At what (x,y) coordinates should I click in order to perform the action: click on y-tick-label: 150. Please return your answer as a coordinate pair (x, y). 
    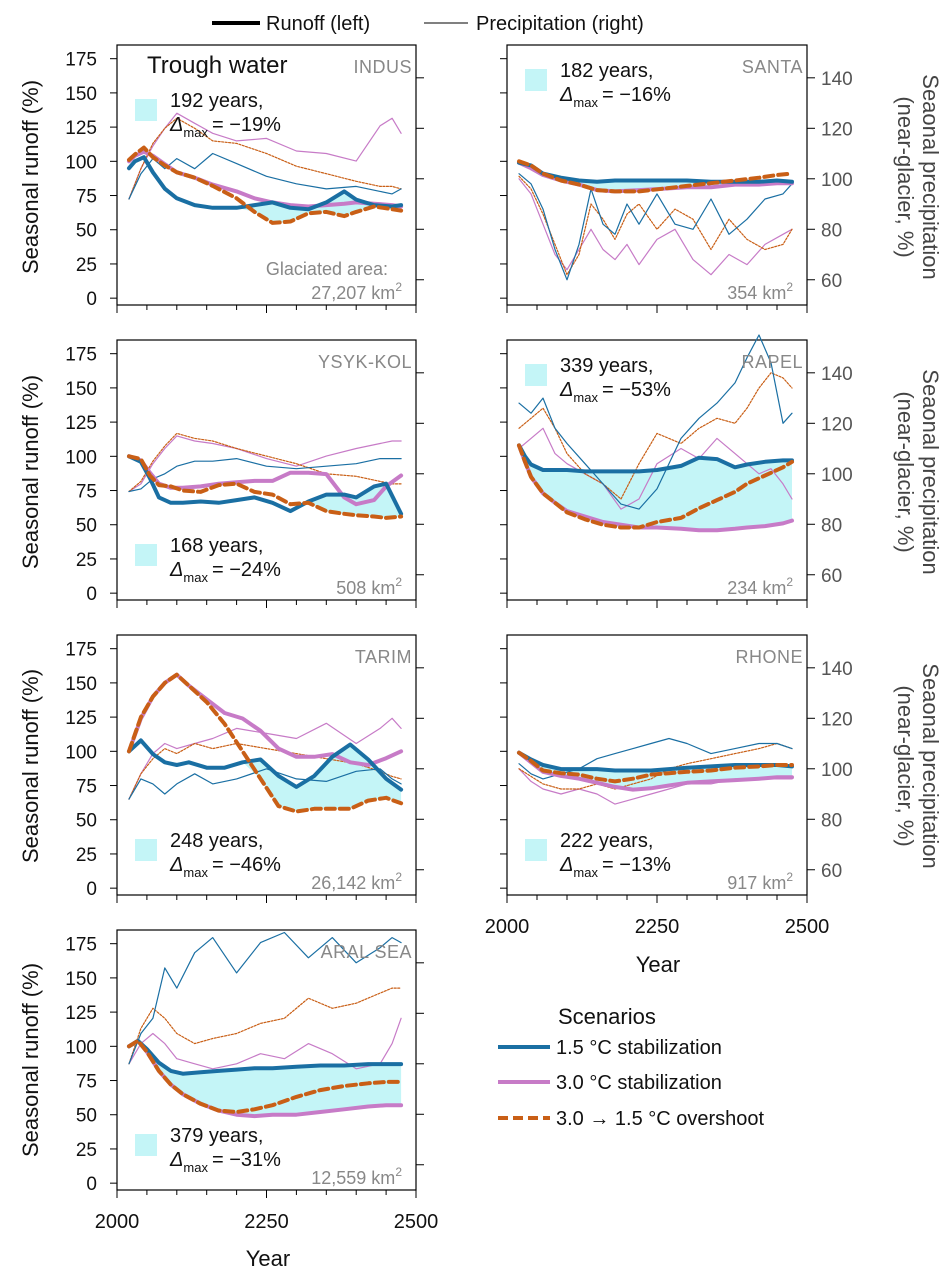
    Looking at the image, I should click on (81, 979).